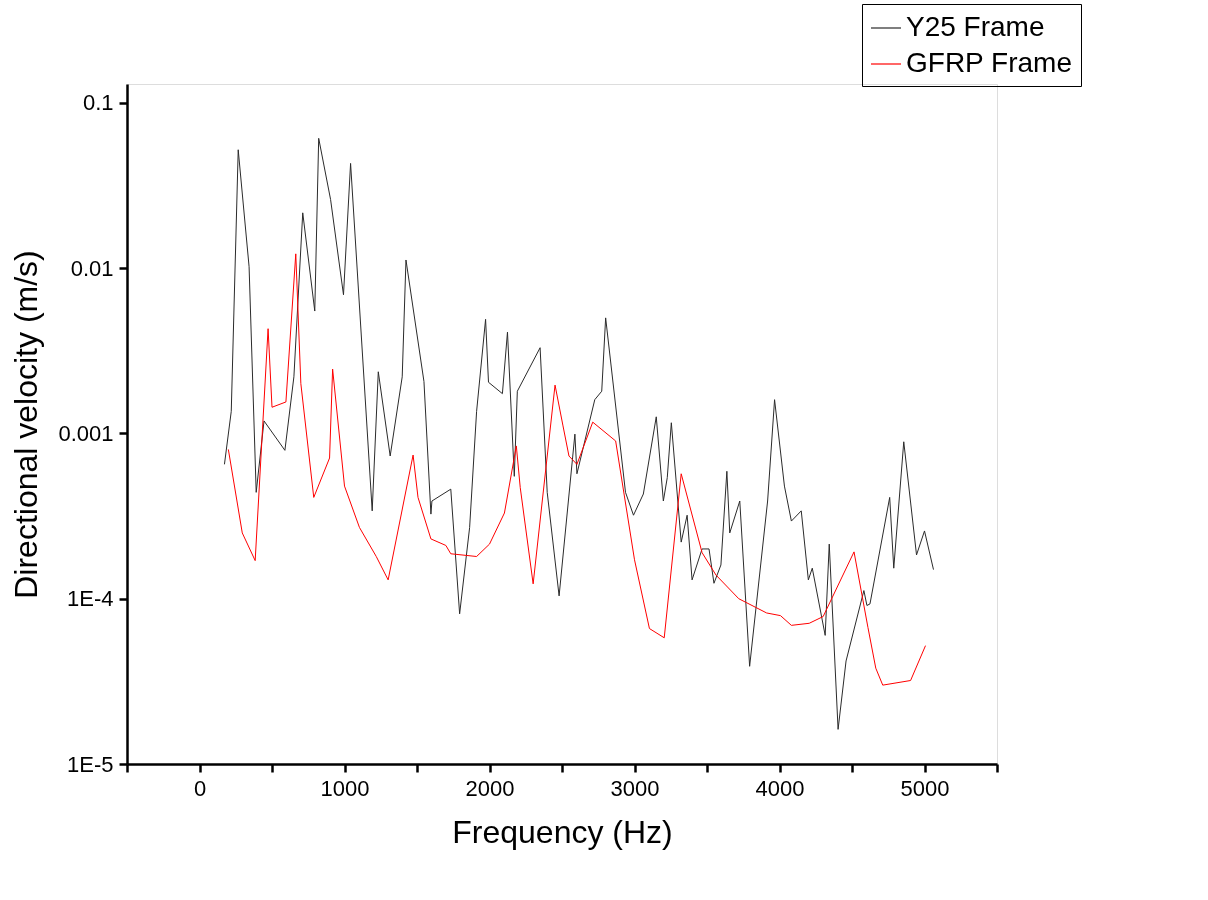  What do you see at coordinates (86, 433) in the screenshot?
I see `y-tick-label: 0.001` at bounding box center [86, 433].